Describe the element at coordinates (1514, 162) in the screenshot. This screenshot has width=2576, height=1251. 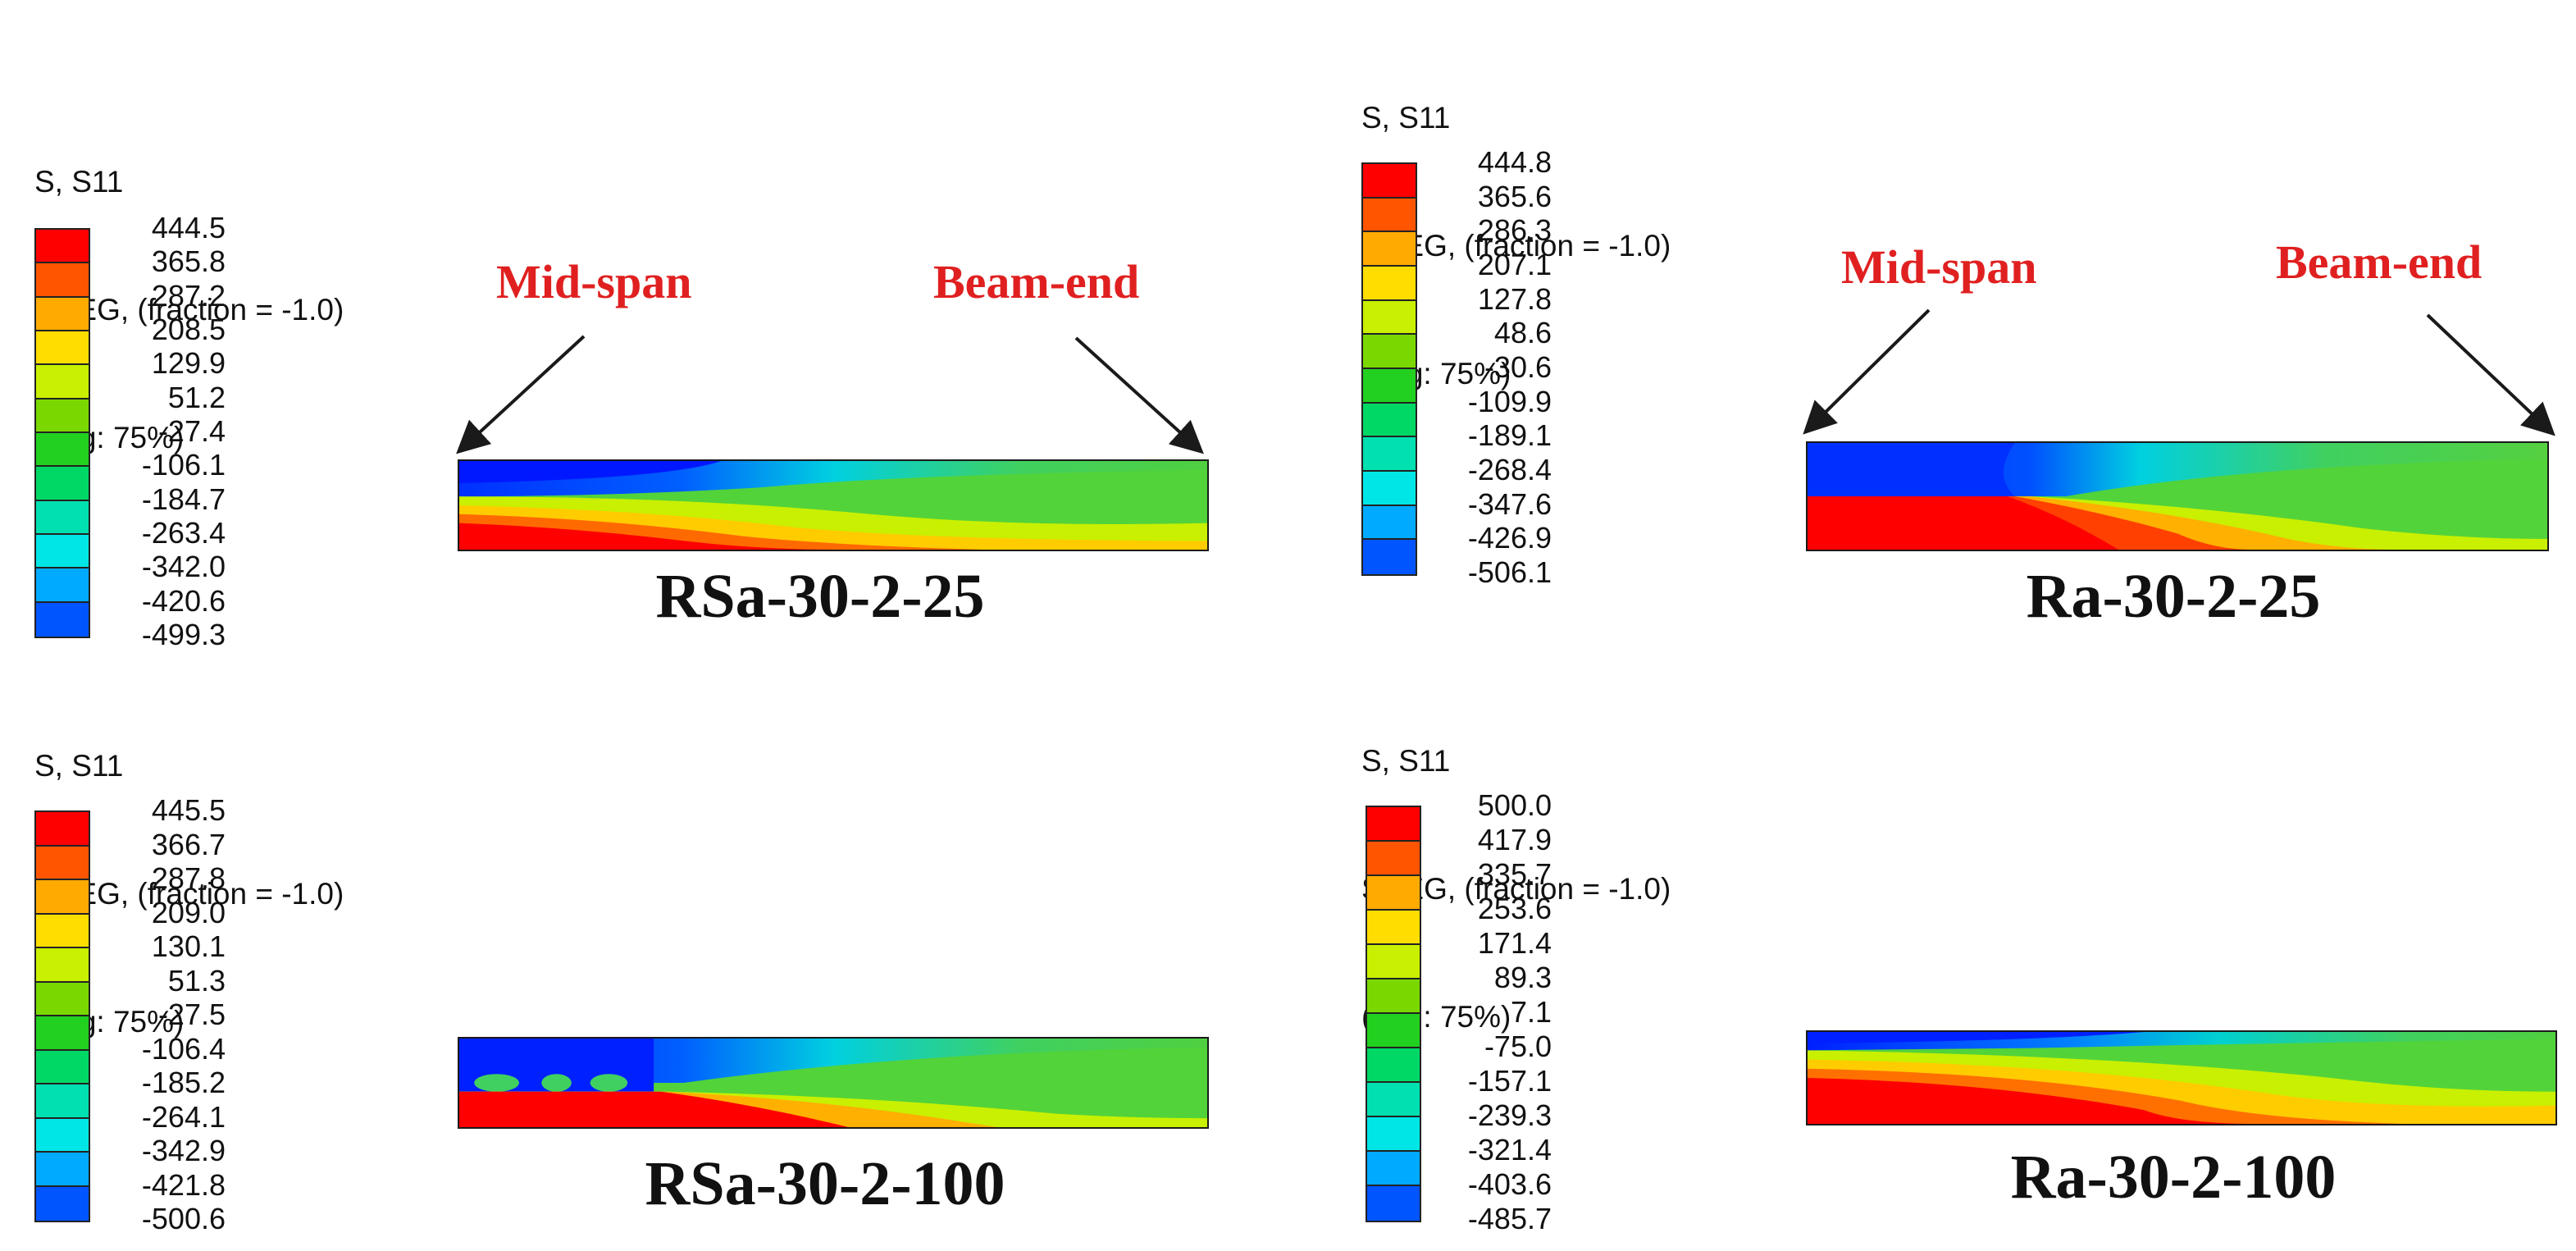
I see `legend-tick-label: 444.8` at that location.